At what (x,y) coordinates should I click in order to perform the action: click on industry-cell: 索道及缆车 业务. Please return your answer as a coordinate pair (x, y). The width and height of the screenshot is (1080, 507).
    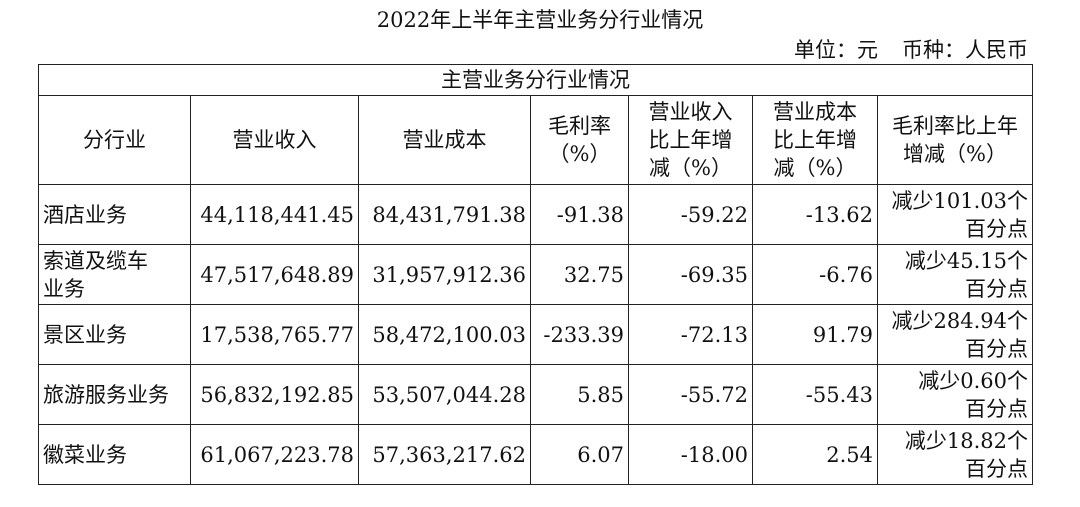
    Looking at the image, I should click on (114, 274).